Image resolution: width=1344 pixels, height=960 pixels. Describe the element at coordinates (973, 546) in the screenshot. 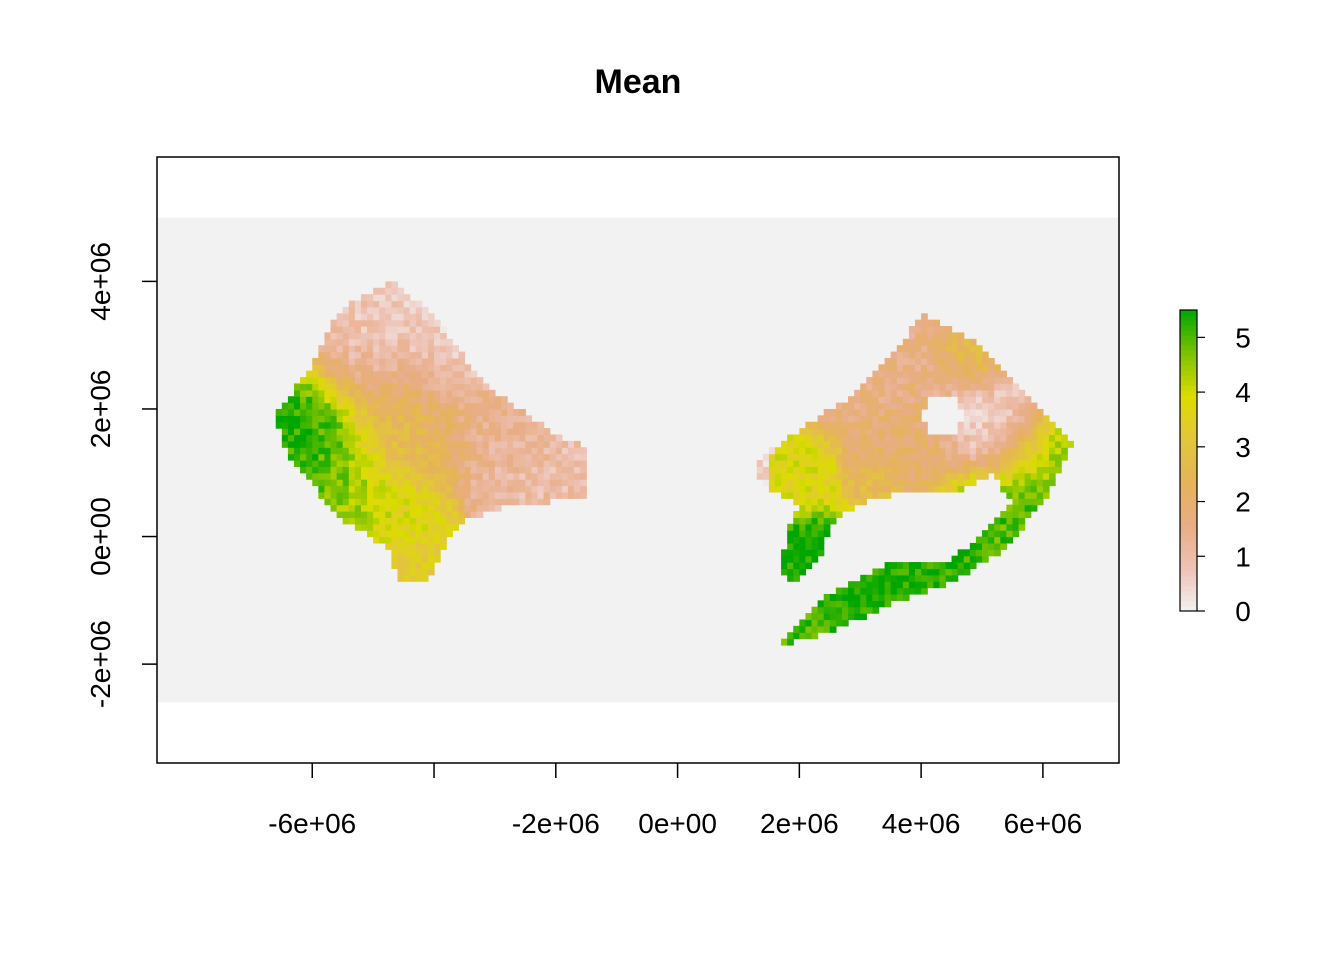

I see `raster-cell-1-2089` at that location.